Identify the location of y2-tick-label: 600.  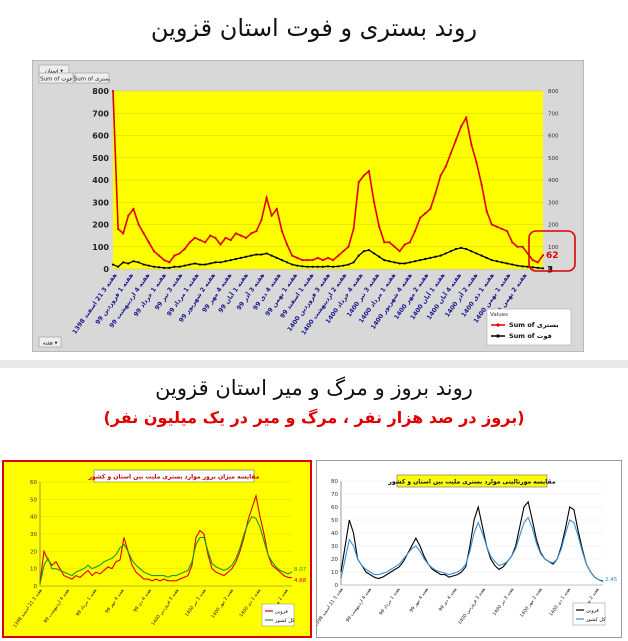
(553, 137).